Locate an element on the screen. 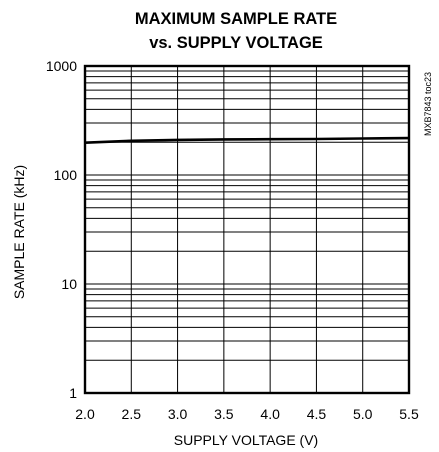  y-tick-label: 1 is located at coordinates (73, 393).